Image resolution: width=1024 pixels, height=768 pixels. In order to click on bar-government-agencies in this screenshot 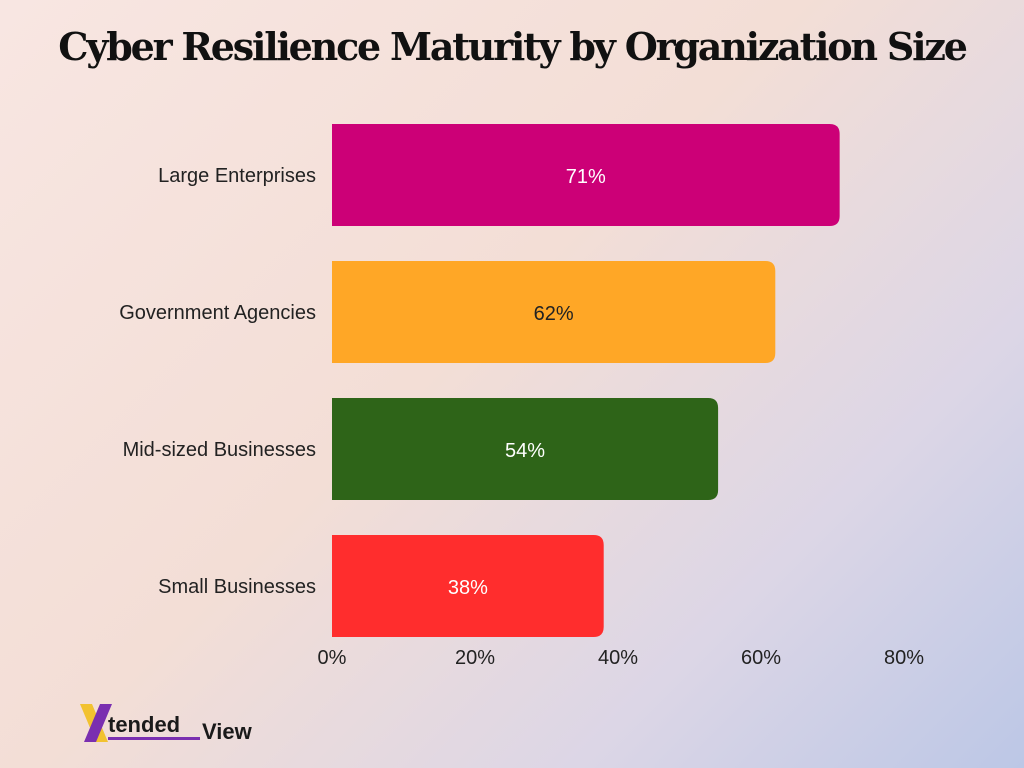, I will do `click(554, 312)`.